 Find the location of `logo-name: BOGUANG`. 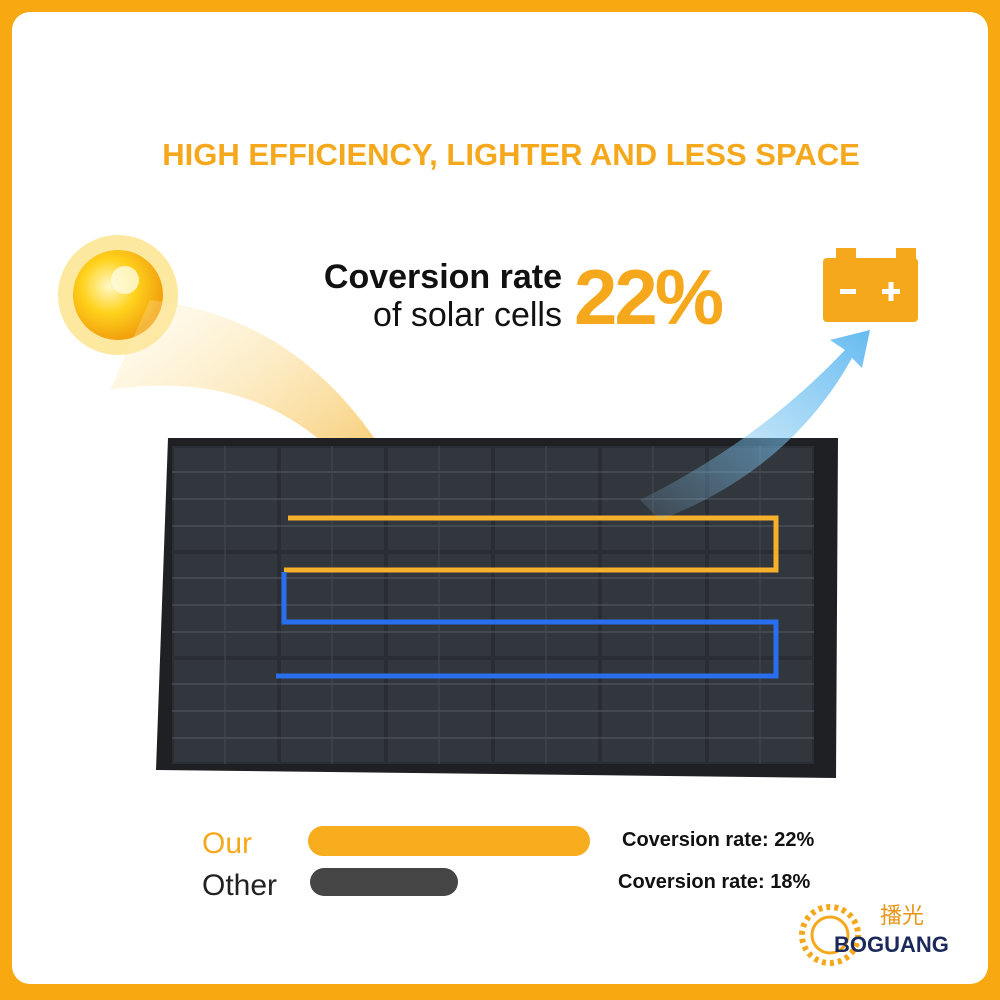

logo-name: BOGUANG is located at coordinates (891, 944).